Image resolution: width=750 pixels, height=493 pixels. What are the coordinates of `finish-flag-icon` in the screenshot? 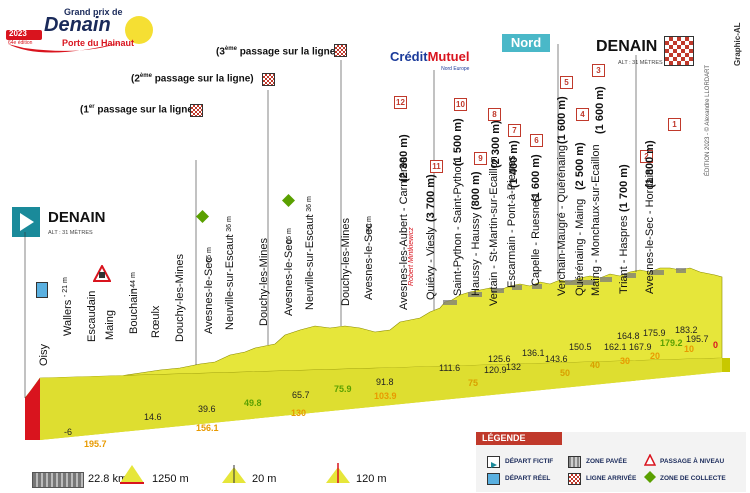 It's located at (679, 51).